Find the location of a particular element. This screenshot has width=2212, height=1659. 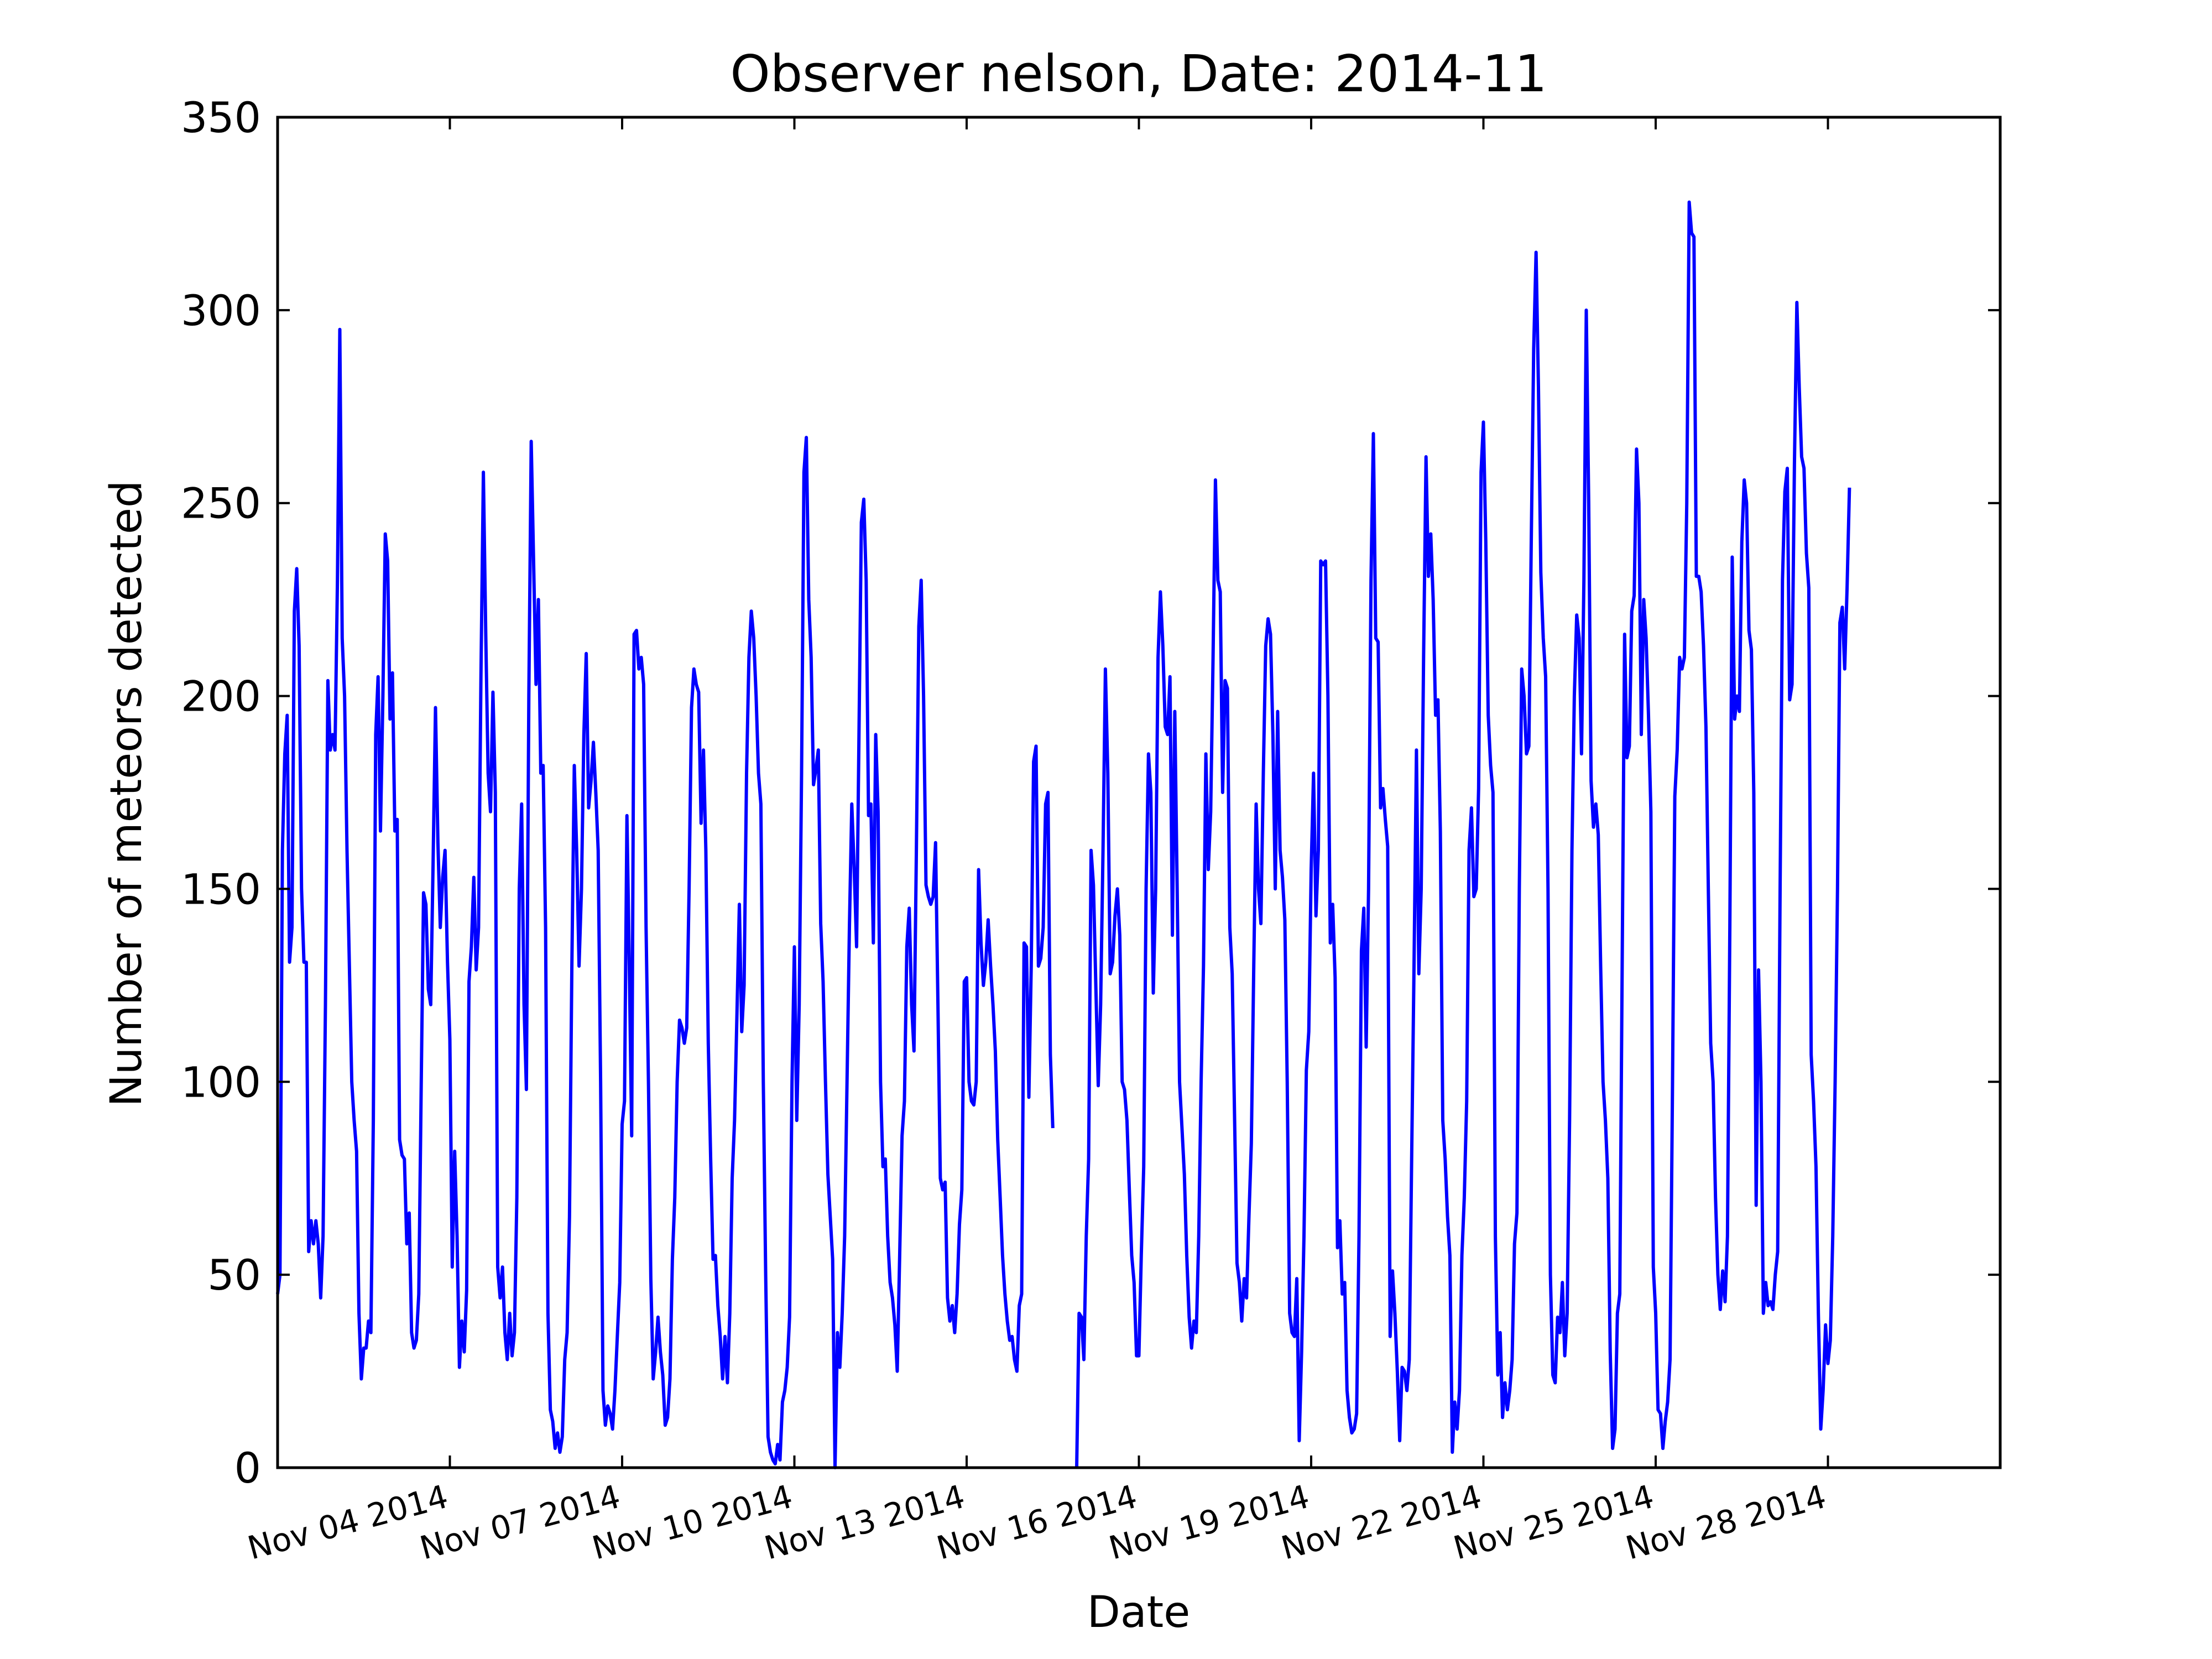

y-tick-label-200: 200 is located at coordinates (221, 697).